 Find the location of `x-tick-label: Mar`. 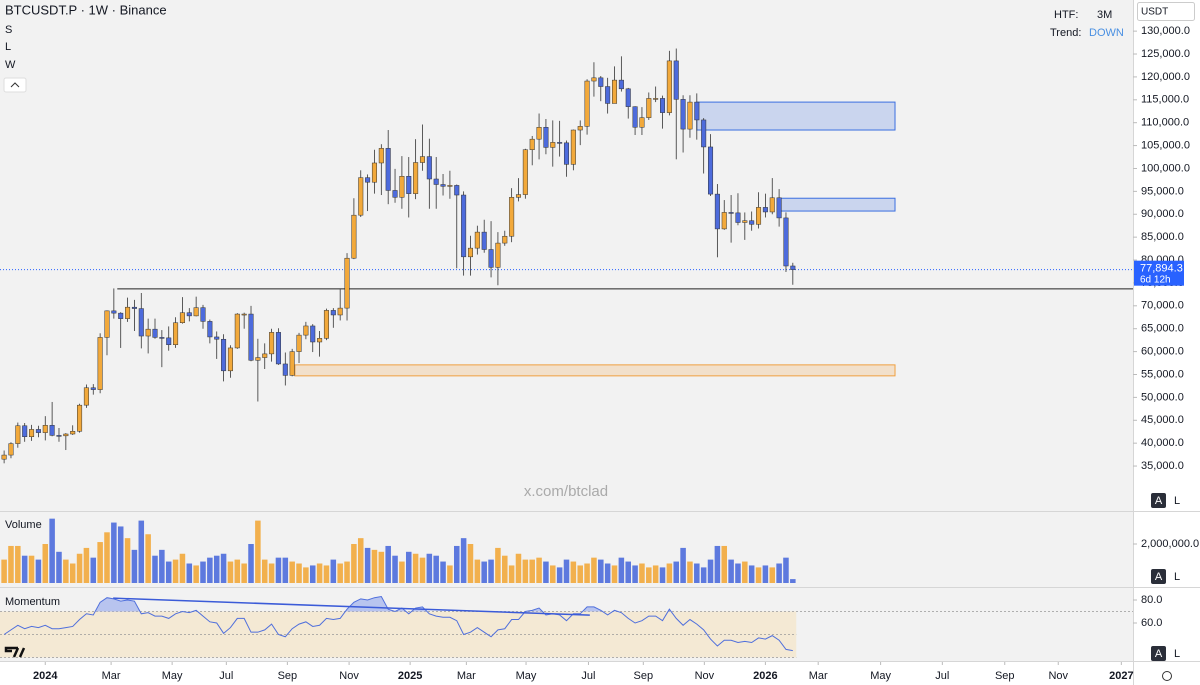

x-tick-label: Mar is located at coordinates (111, 676).